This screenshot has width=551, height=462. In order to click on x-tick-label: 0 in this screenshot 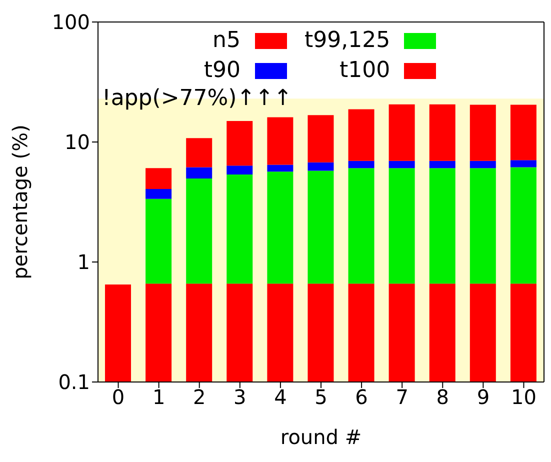, I will do `click(118, 397)`.